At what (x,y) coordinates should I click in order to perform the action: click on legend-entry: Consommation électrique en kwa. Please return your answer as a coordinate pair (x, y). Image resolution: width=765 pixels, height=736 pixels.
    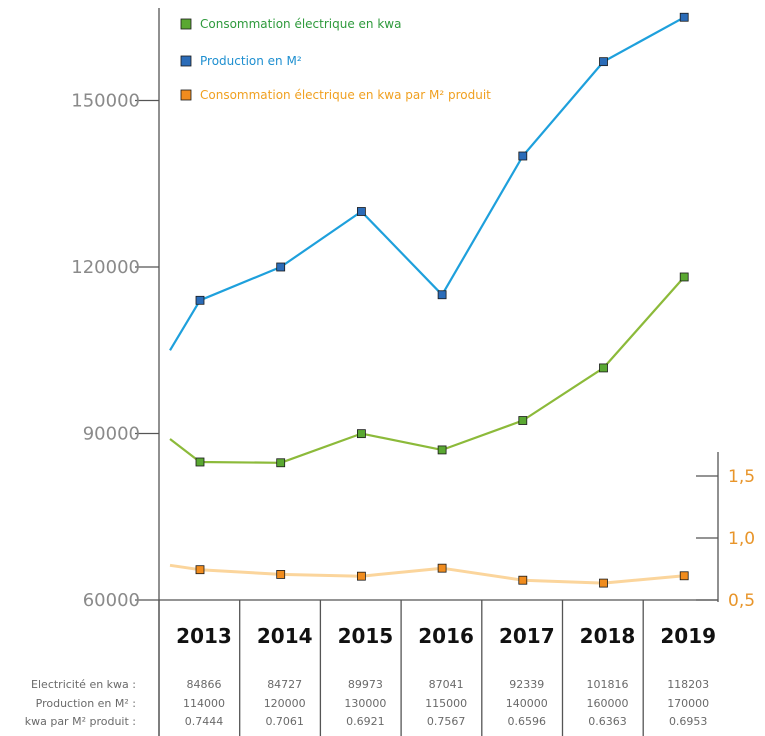
    Looking at the image, I should click on (300, 24).